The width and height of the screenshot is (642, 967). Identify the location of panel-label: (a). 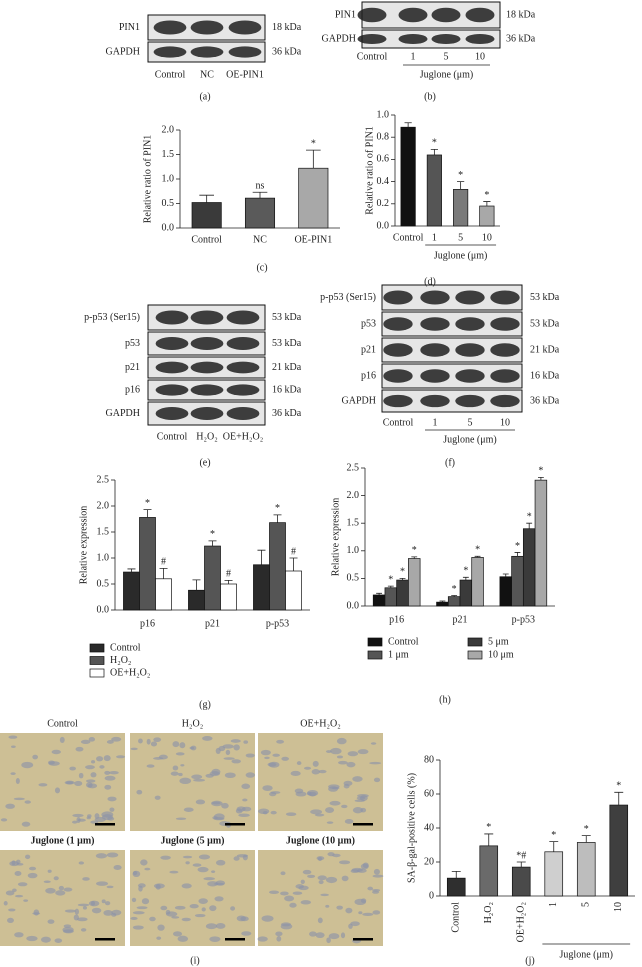
(204, 96).